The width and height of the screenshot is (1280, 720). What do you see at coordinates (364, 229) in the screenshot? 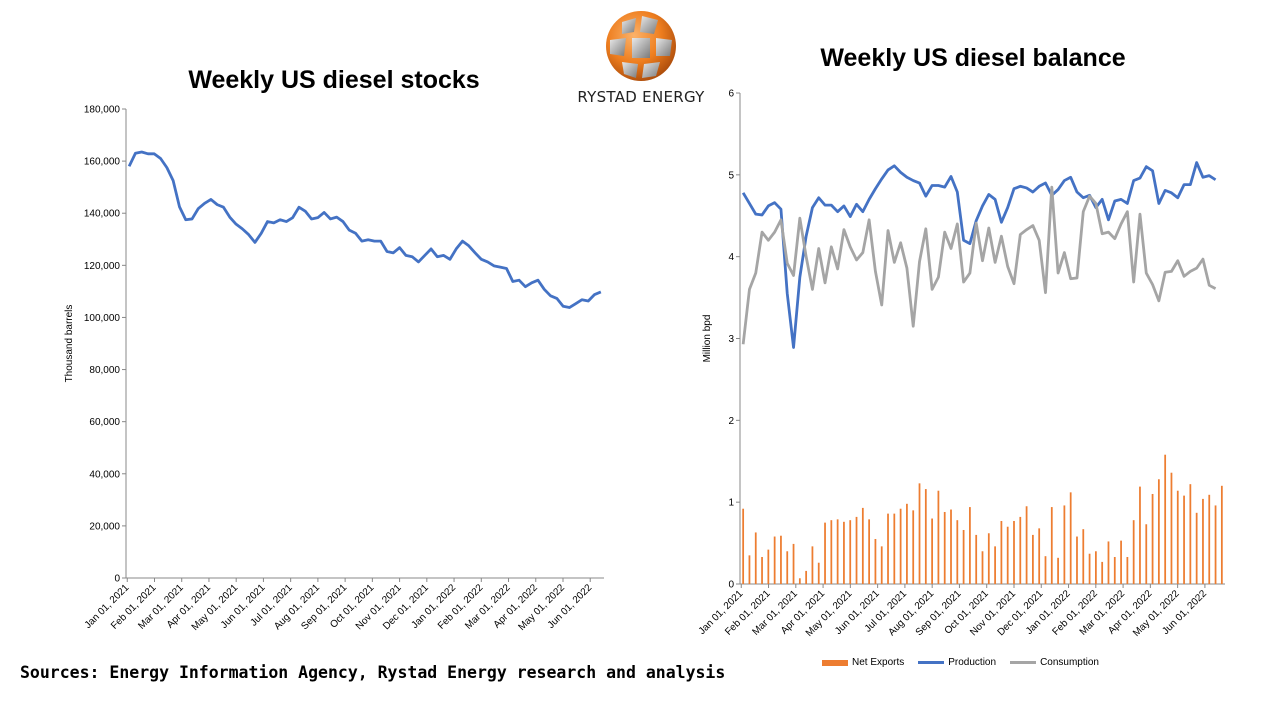
I see `stocks-line` at bounding box center [364, 229].